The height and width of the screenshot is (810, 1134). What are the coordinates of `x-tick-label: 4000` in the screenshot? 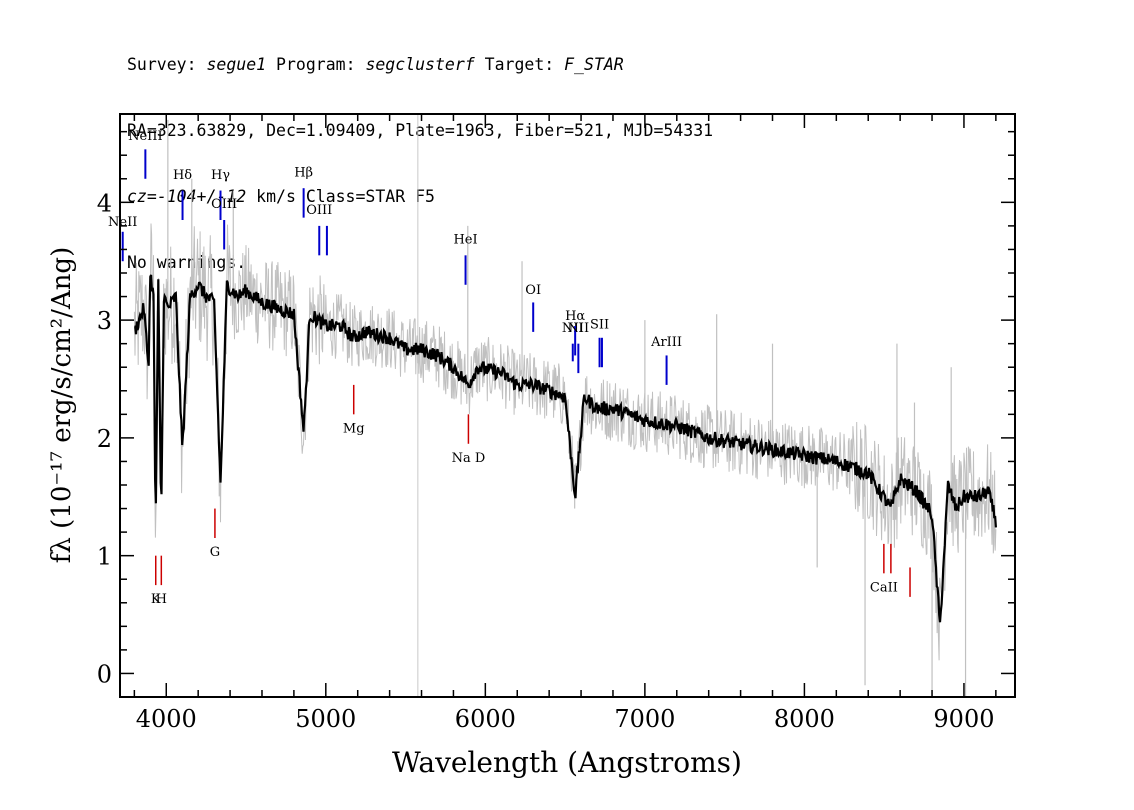 It's located at (166, 719).